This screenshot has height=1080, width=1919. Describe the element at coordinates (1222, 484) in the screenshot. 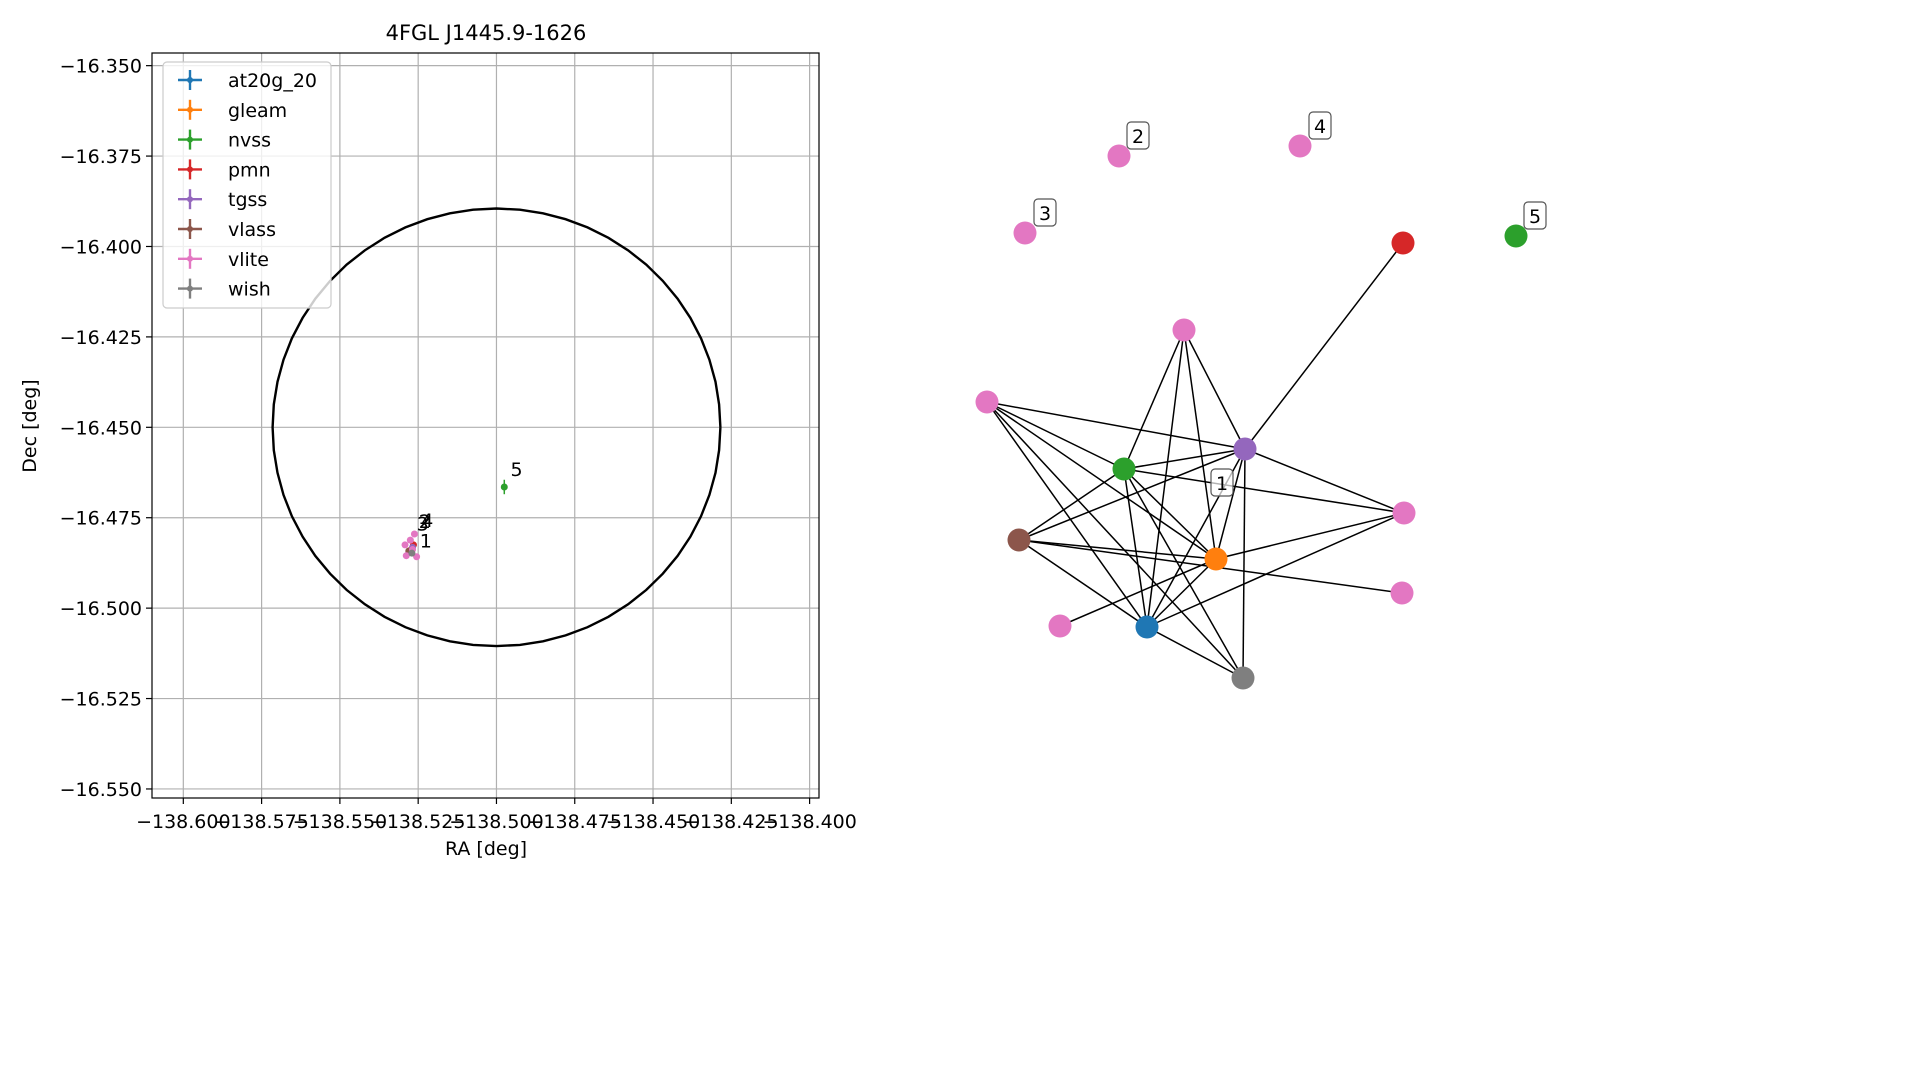

I see `network-label: 1` at that location.